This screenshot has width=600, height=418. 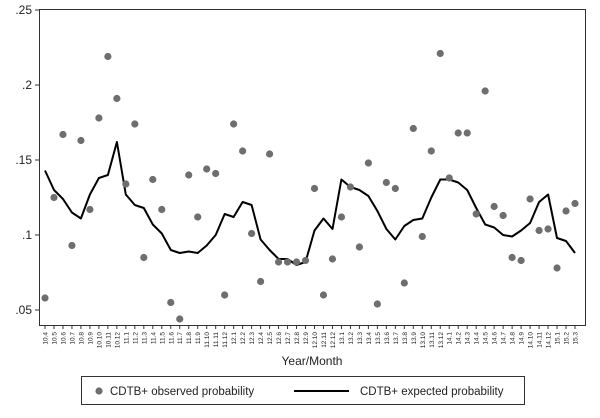 I want to click on x-tick-label: 13.4, so click(x=369, y=338).